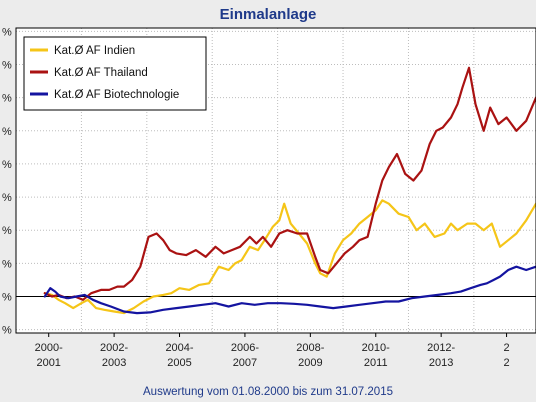  Describe the element at coordinates (49, 348) in the screenshot. I see `x-tick-label: 2000-` at that location.